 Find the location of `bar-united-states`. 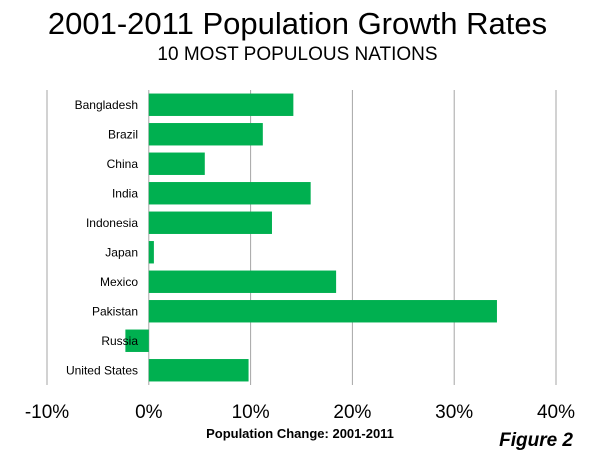

bar-united-states is located at coordinates (198, 370).